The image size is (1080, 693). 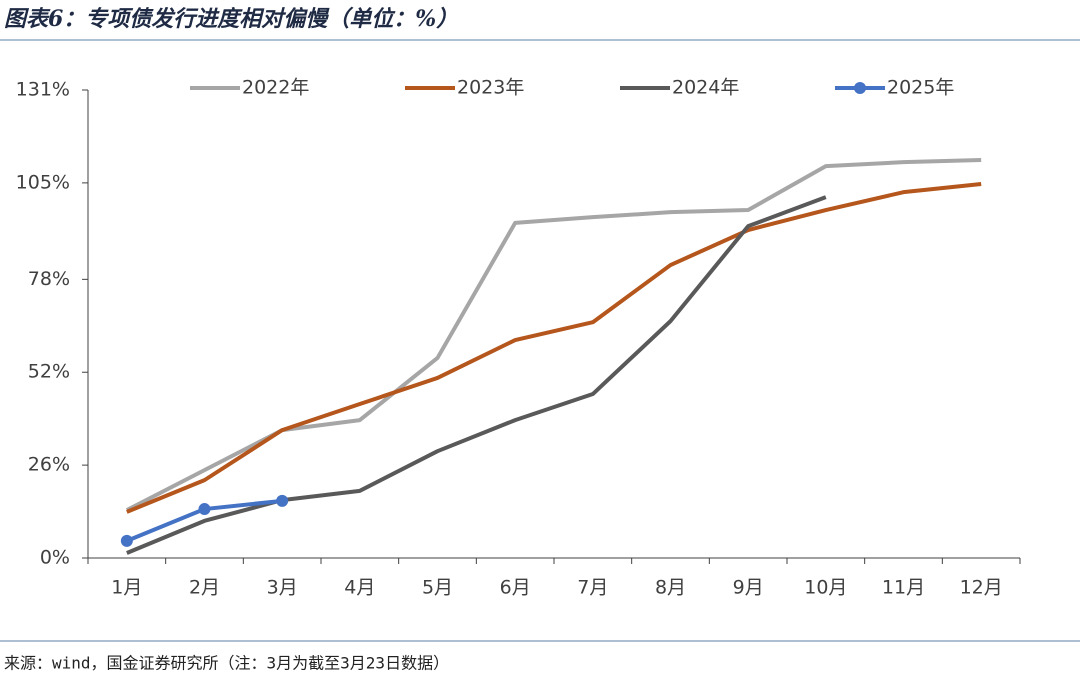 I want to click on y-tick-label: 26%, so click(x=49, y=465).